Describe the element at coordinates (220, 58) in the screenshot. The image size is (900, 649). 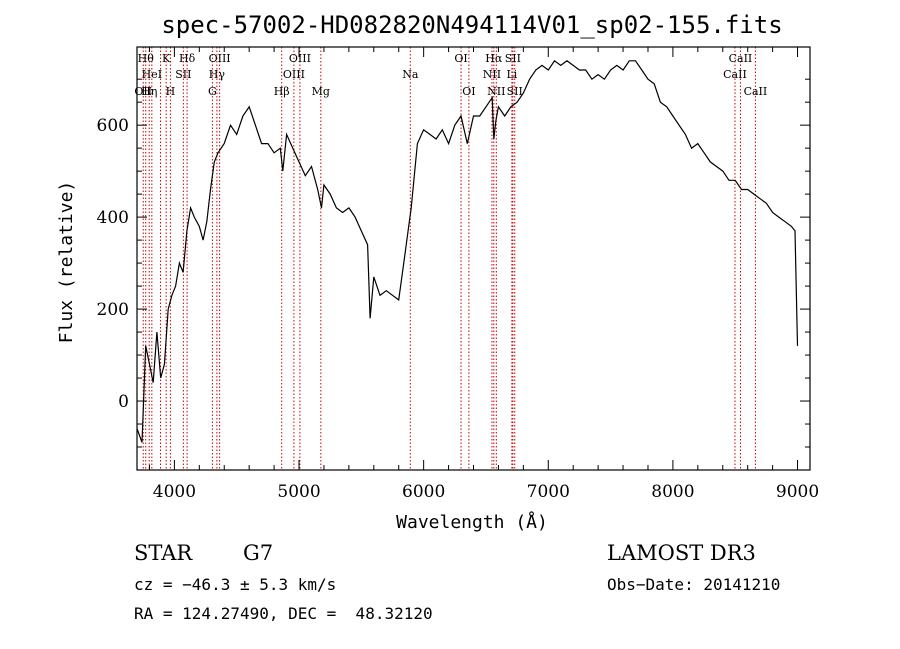
I see `line-label-11: OIII` at that location.